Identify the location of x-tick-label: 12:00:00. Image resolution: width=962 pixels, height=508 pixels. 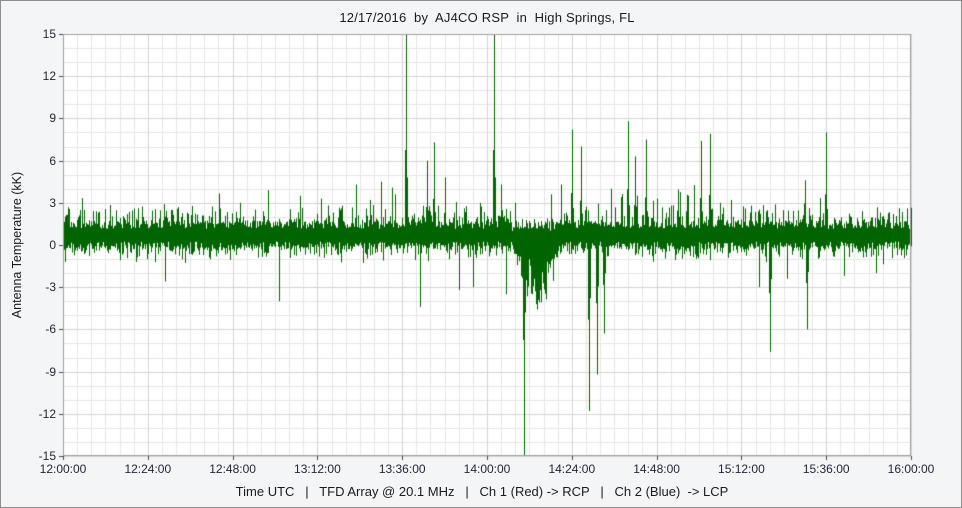
(63, 469).